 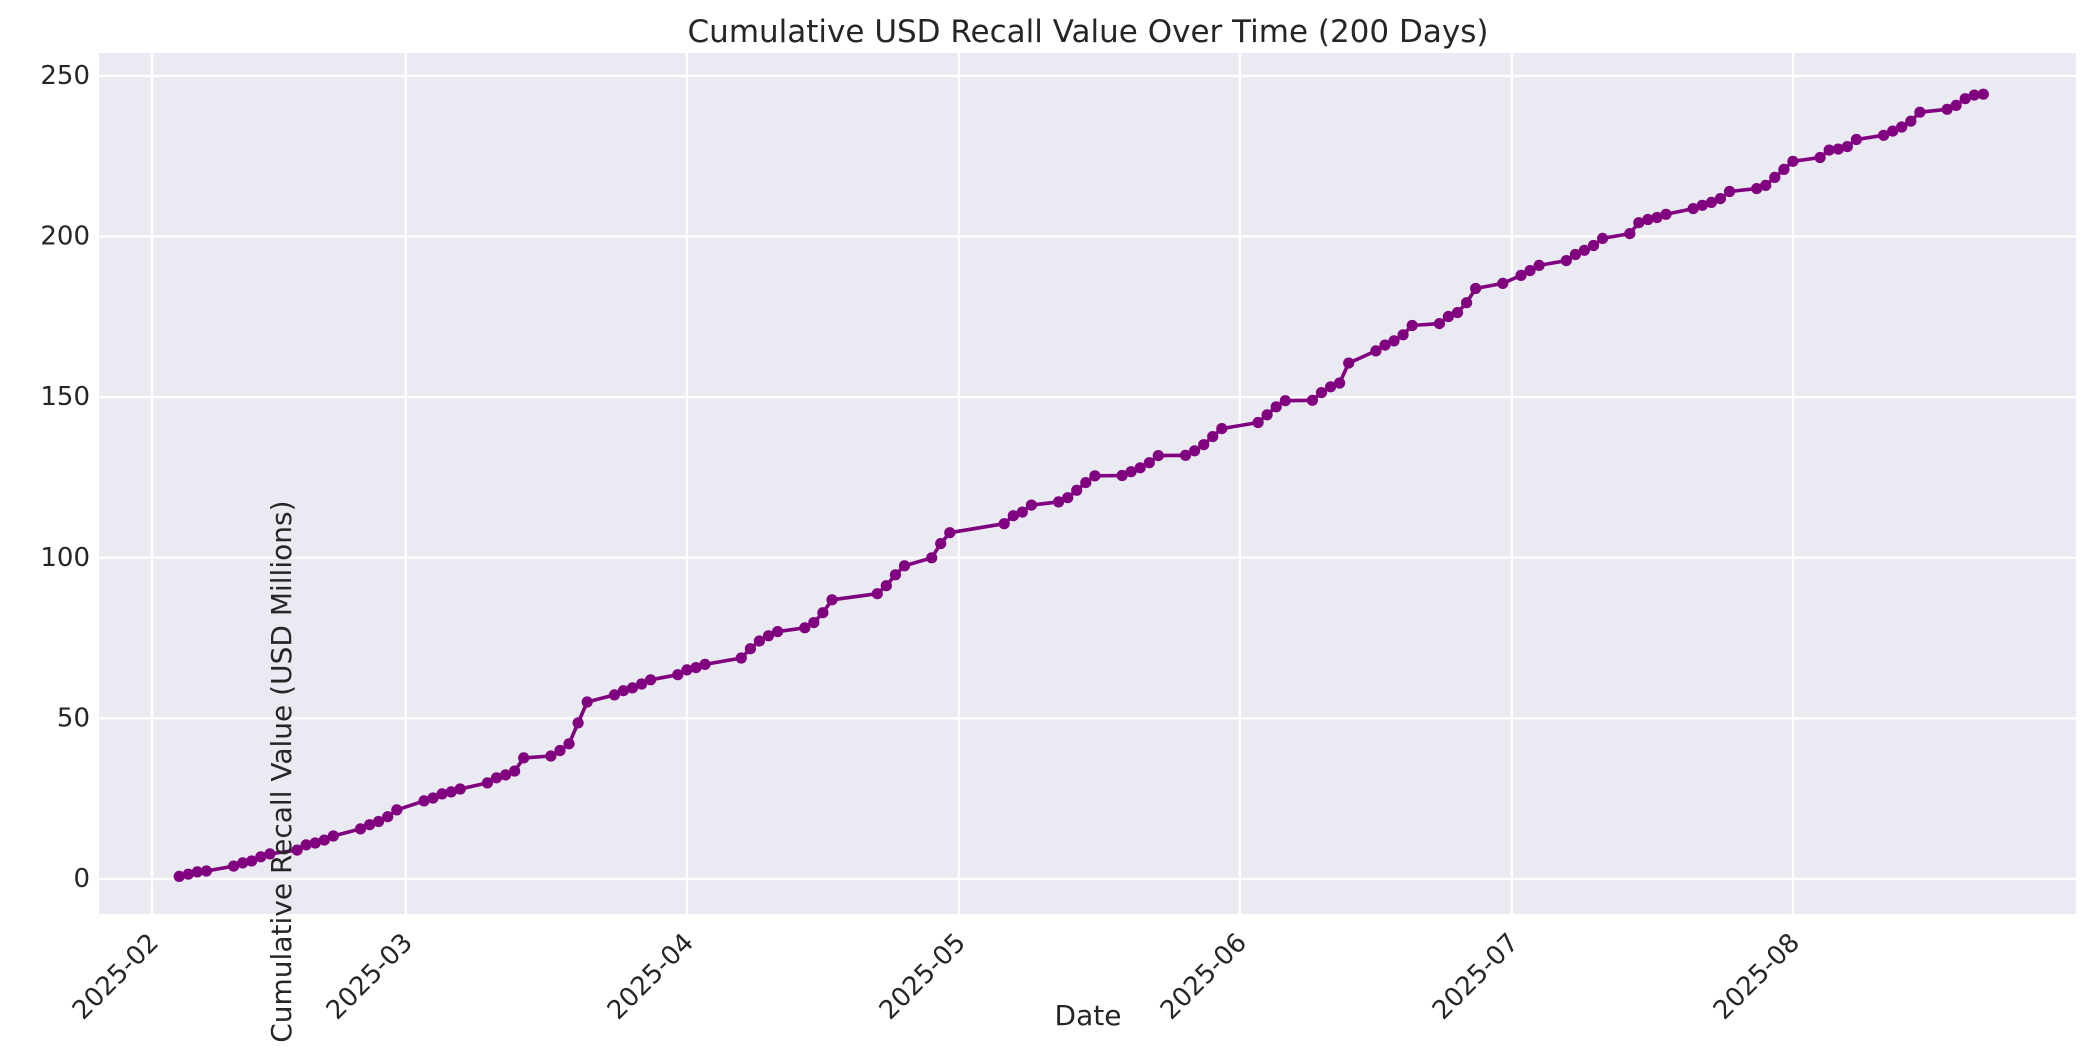 What do you see at coordinates (81, 879) in the screenshot?
I see `y-tick-label: 0` at bounding box center [81, 879].